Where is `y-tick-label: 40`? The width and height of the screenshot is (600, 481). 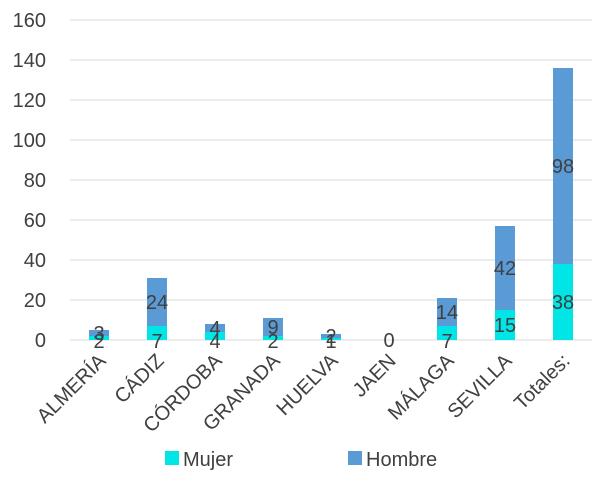 y-tick-label: 40 is located at coordinates (35, 261).